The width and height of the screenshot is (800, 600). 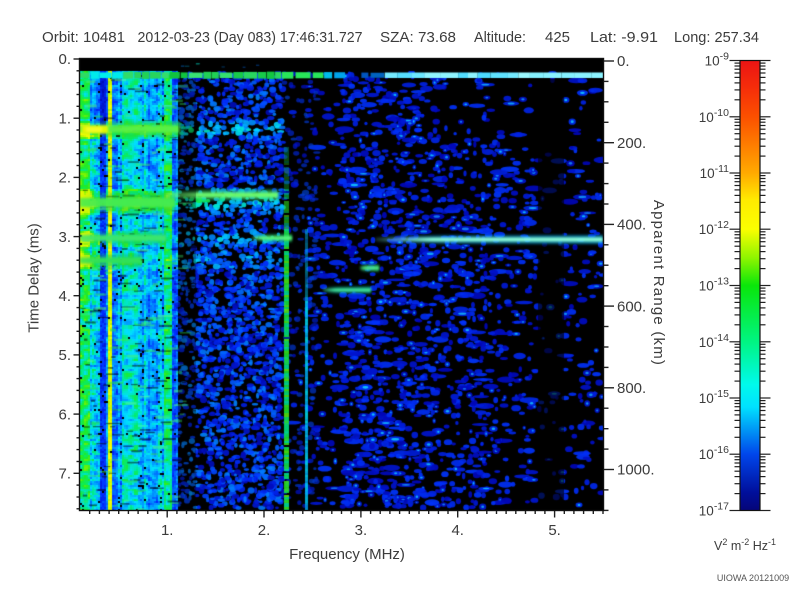 What do you see at coordinates (717, 60) in the screenshot?
I see `svg-text: 10-9` at bounding box center [717, 60].